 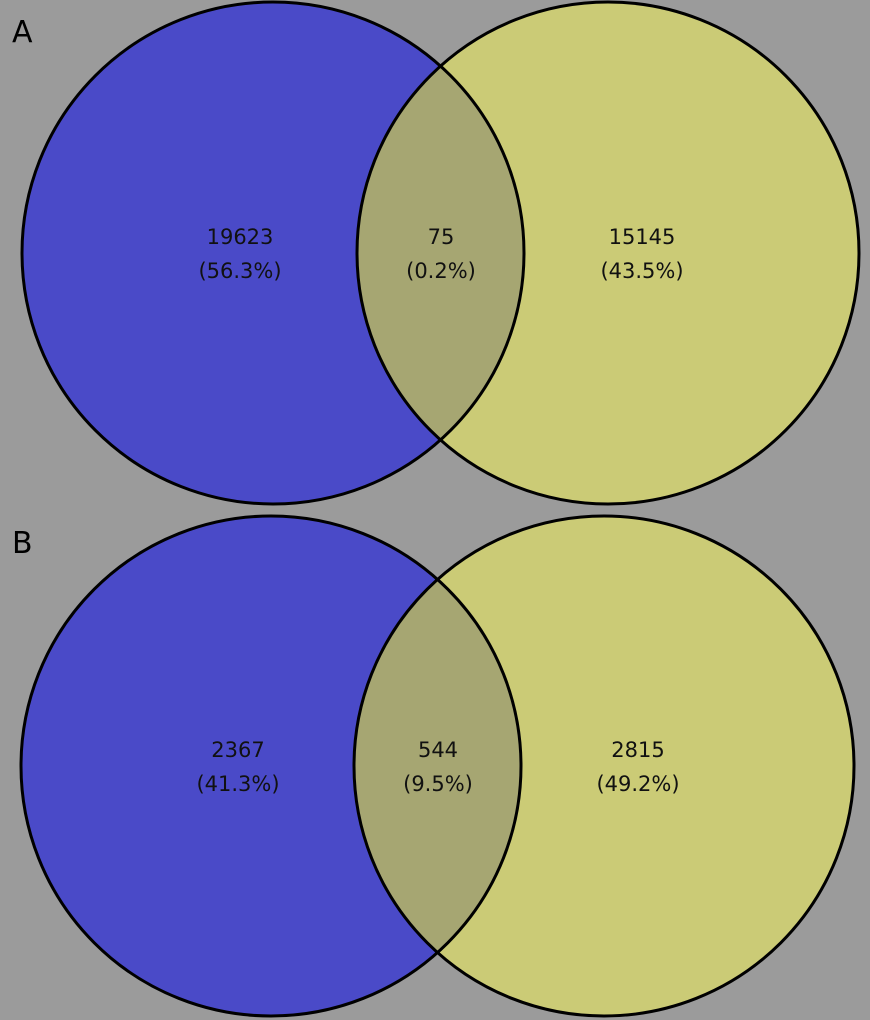 I want to click on overlap-percent-a: (0.2%), so click(x=441, y=271).